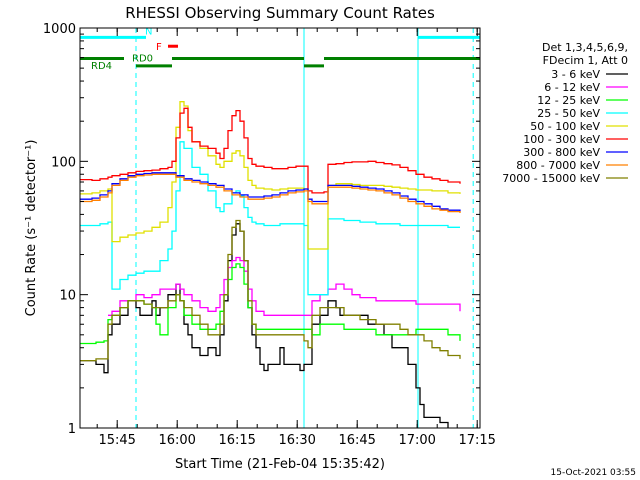 The height and width of the screenshot is (480, 640). I want to click on series-line-100-300-kev, so click(270, 150).